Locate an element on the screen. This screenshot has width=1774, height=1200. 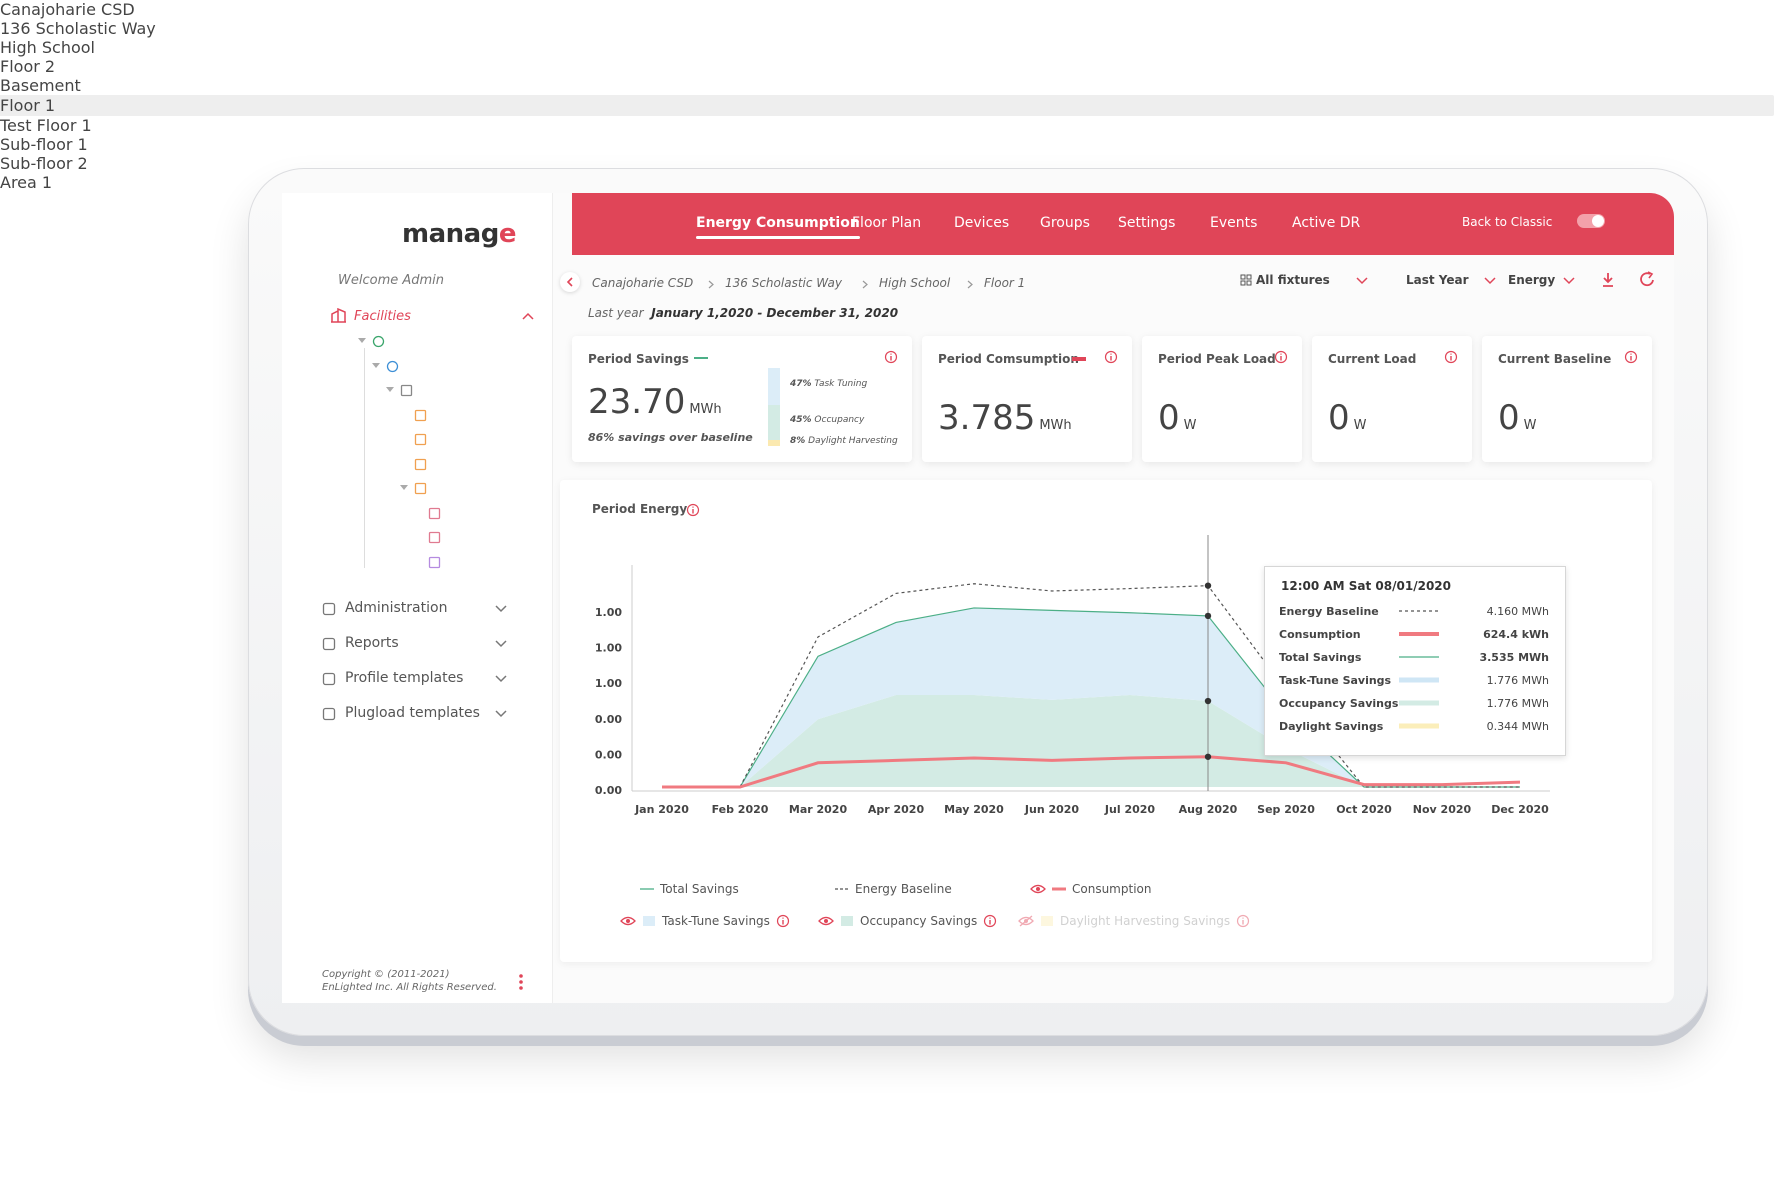
nav-tab: Groups is located at coordinates (1065, 223).